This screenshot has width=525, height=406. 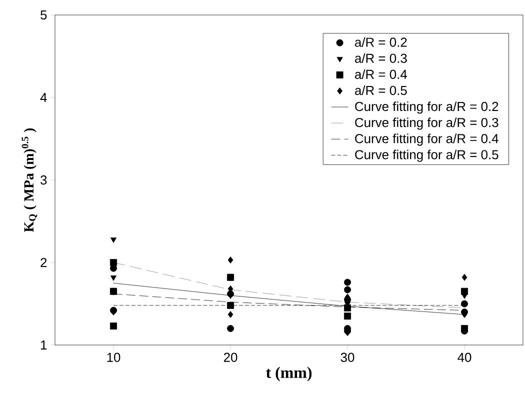 What do you see at coordinates (231, 357) in the screenshot?
I see `x-tick-label: 20` at bounding box center [231, 357].